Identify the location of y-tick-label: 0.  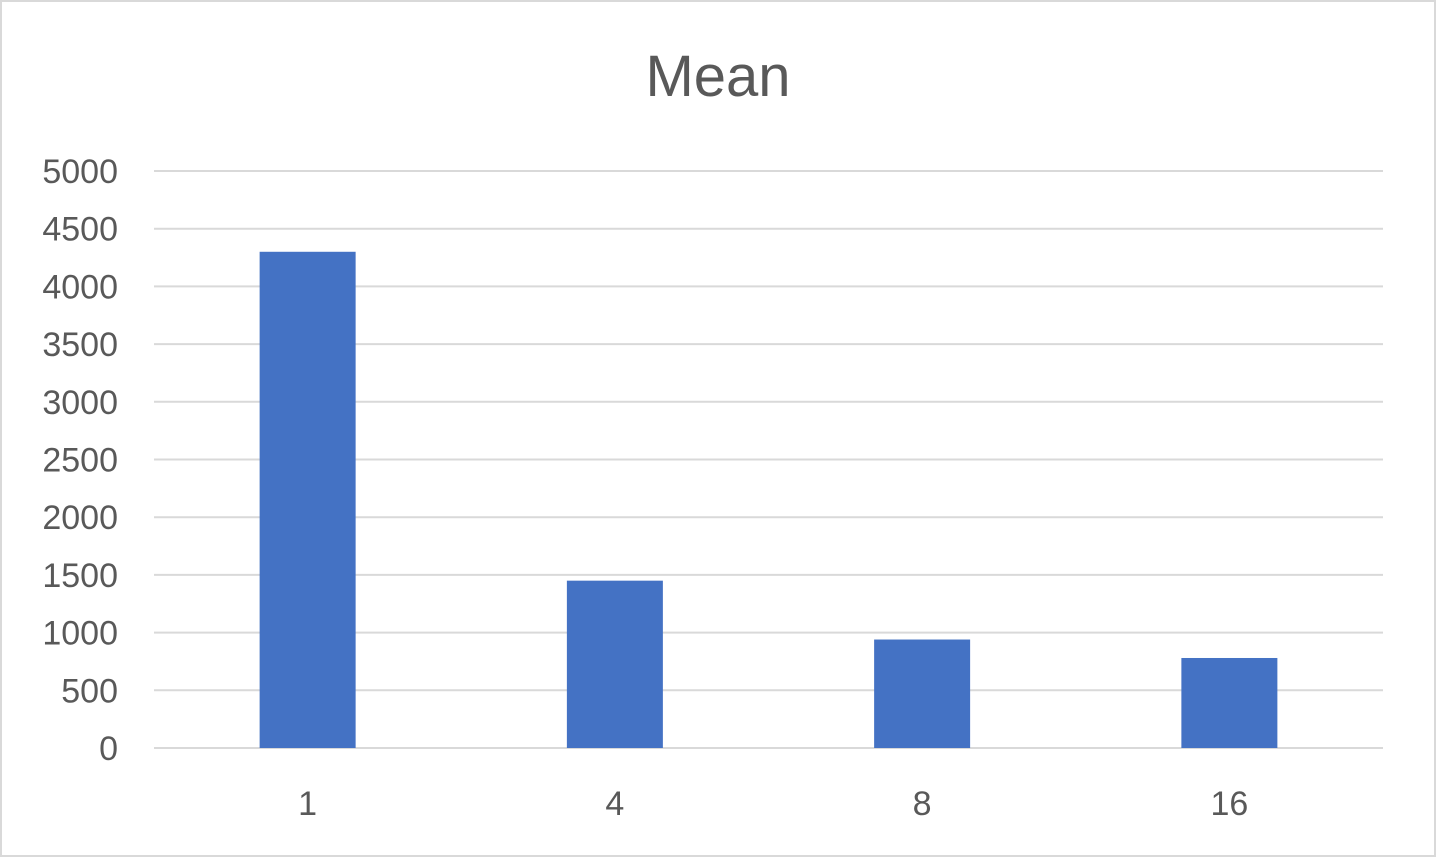
(108, 749).